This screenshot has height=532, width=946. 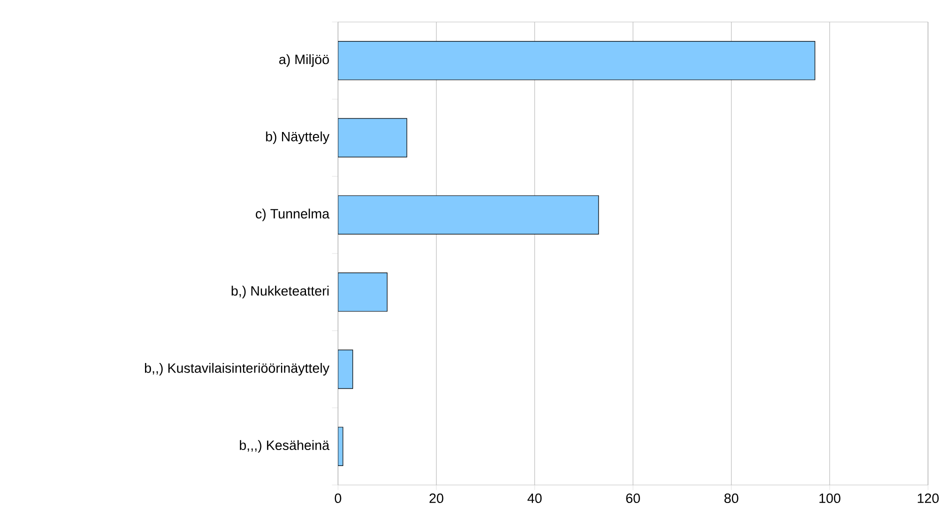 I want to click on y-tick-label: a) Miljöö, so click(x=304, y=60).